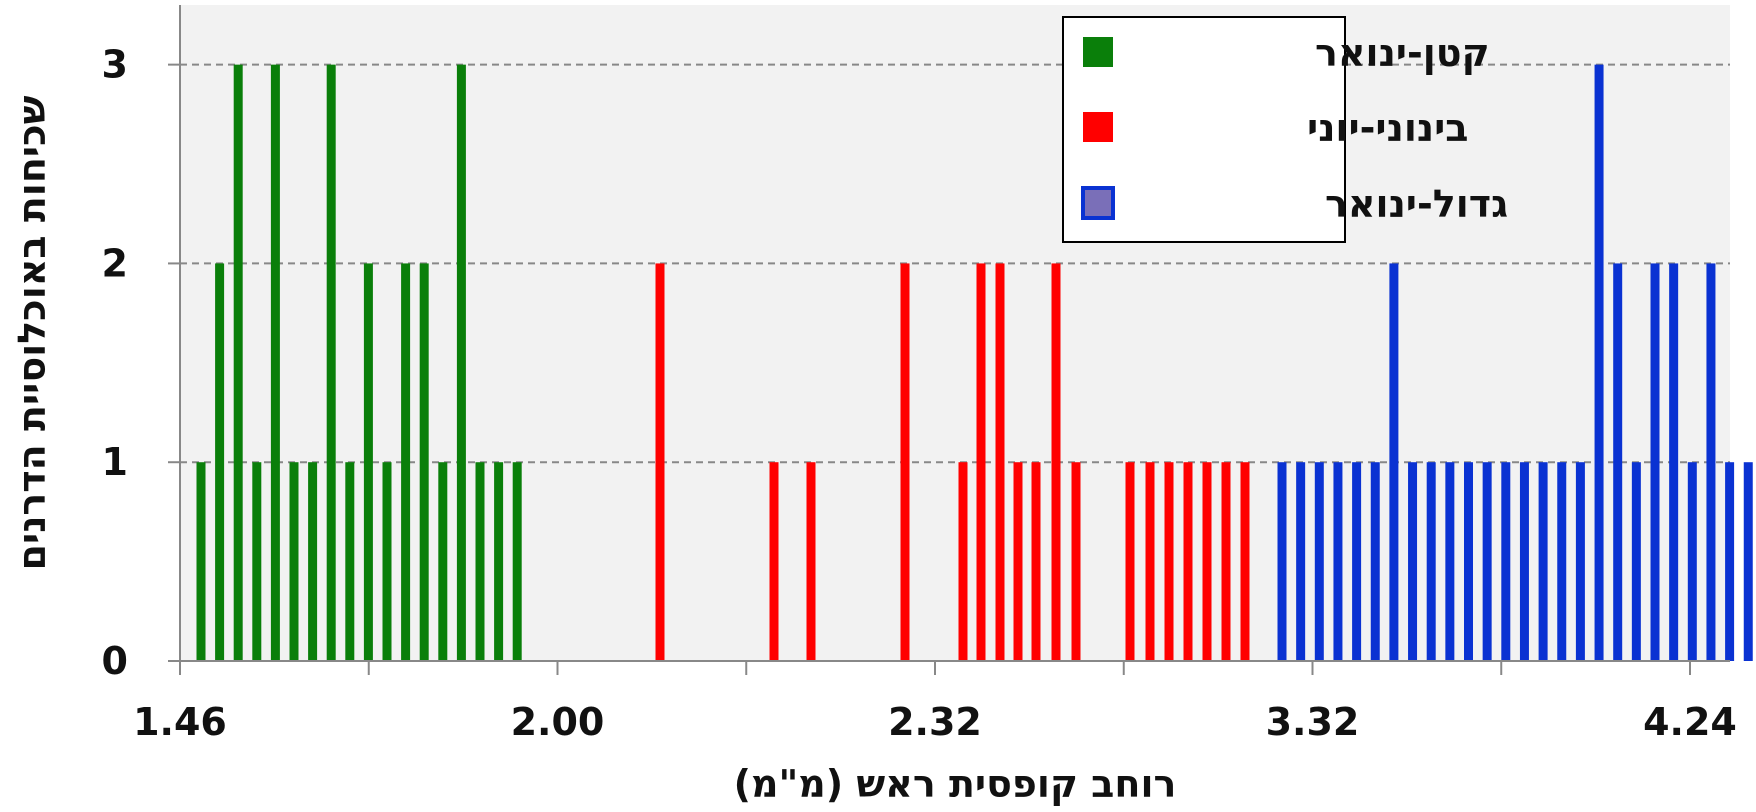 The image size is (1756, 812). I want to click on legend-swatch-medium-june, so click(1098, 127).